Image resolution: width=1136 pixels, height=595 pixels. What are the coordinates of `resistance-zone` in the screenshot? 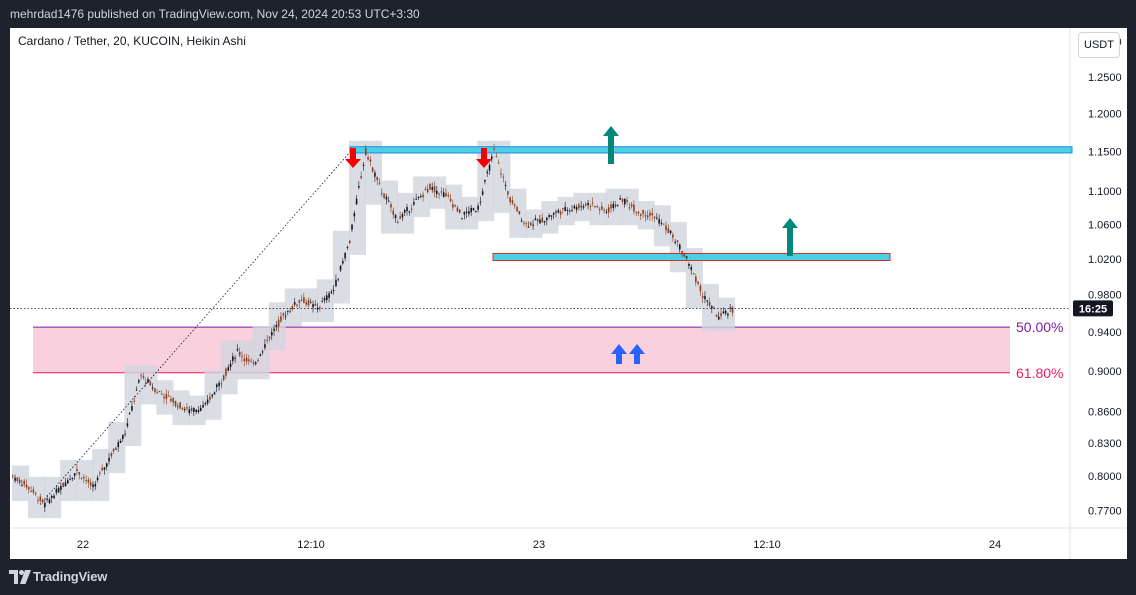 It's located at (711, 150).